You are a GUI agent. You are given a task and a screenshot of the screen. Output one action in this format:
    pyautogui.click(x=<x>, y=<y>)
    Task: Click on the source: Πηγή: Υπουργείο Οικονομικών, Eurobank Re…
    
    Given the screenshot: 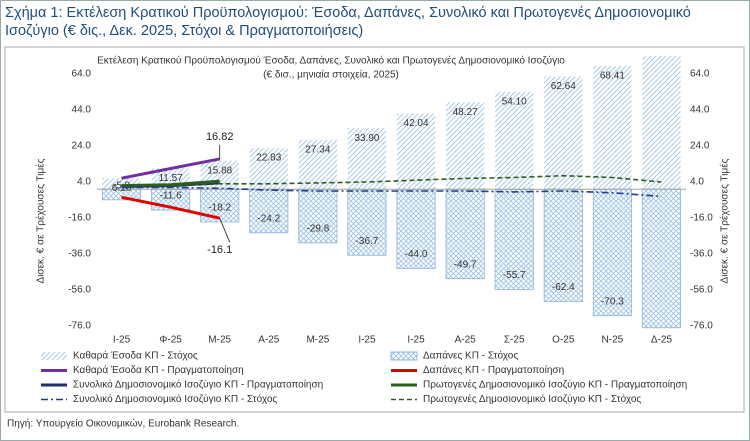 What is the action you would take?
    pyautogui.click(x=123, y=424)
    